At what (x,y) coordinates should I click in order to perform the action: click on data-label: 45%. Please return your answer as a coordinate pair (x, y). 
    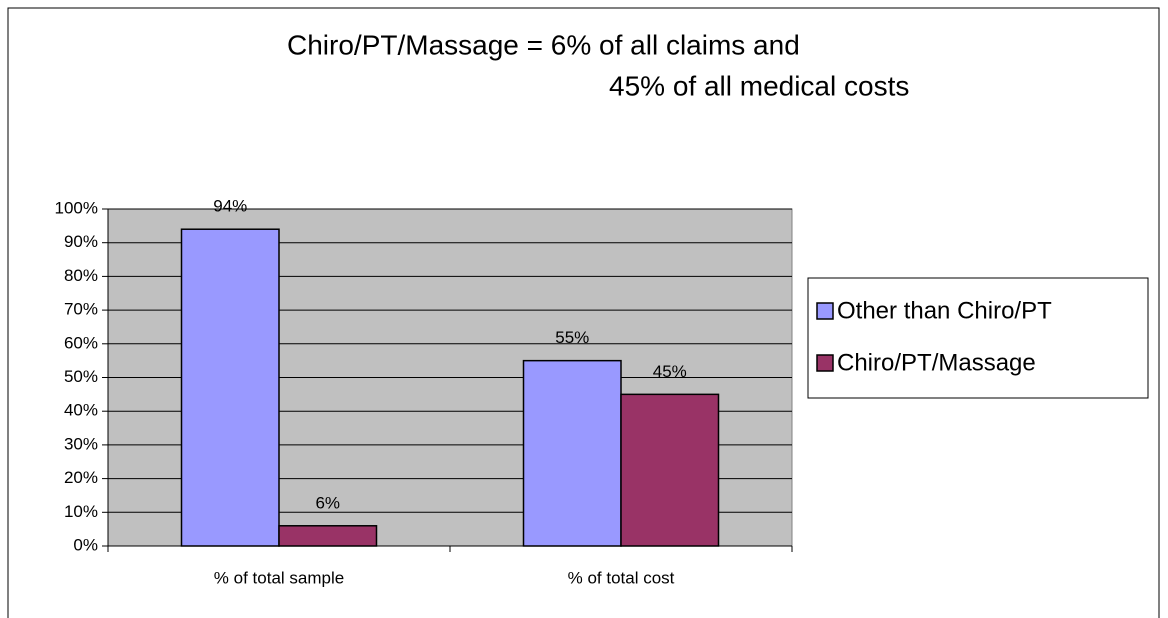
    Looking at the image, I should click on (670, 371).